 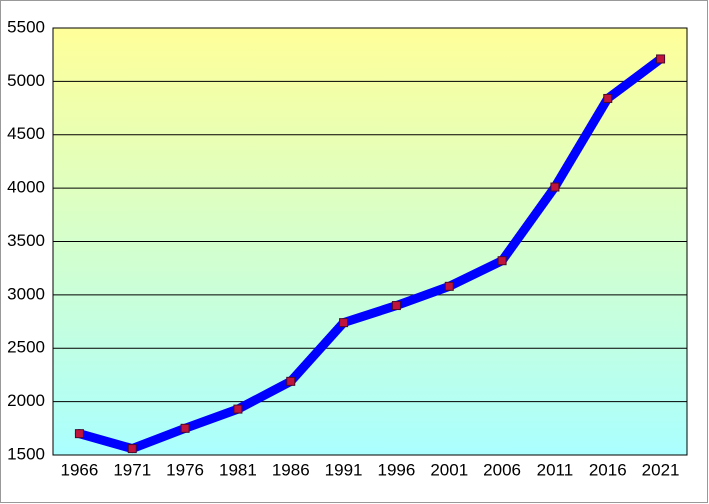 I want to click on y-tick-label: 3500, so click(x=26, y=240).